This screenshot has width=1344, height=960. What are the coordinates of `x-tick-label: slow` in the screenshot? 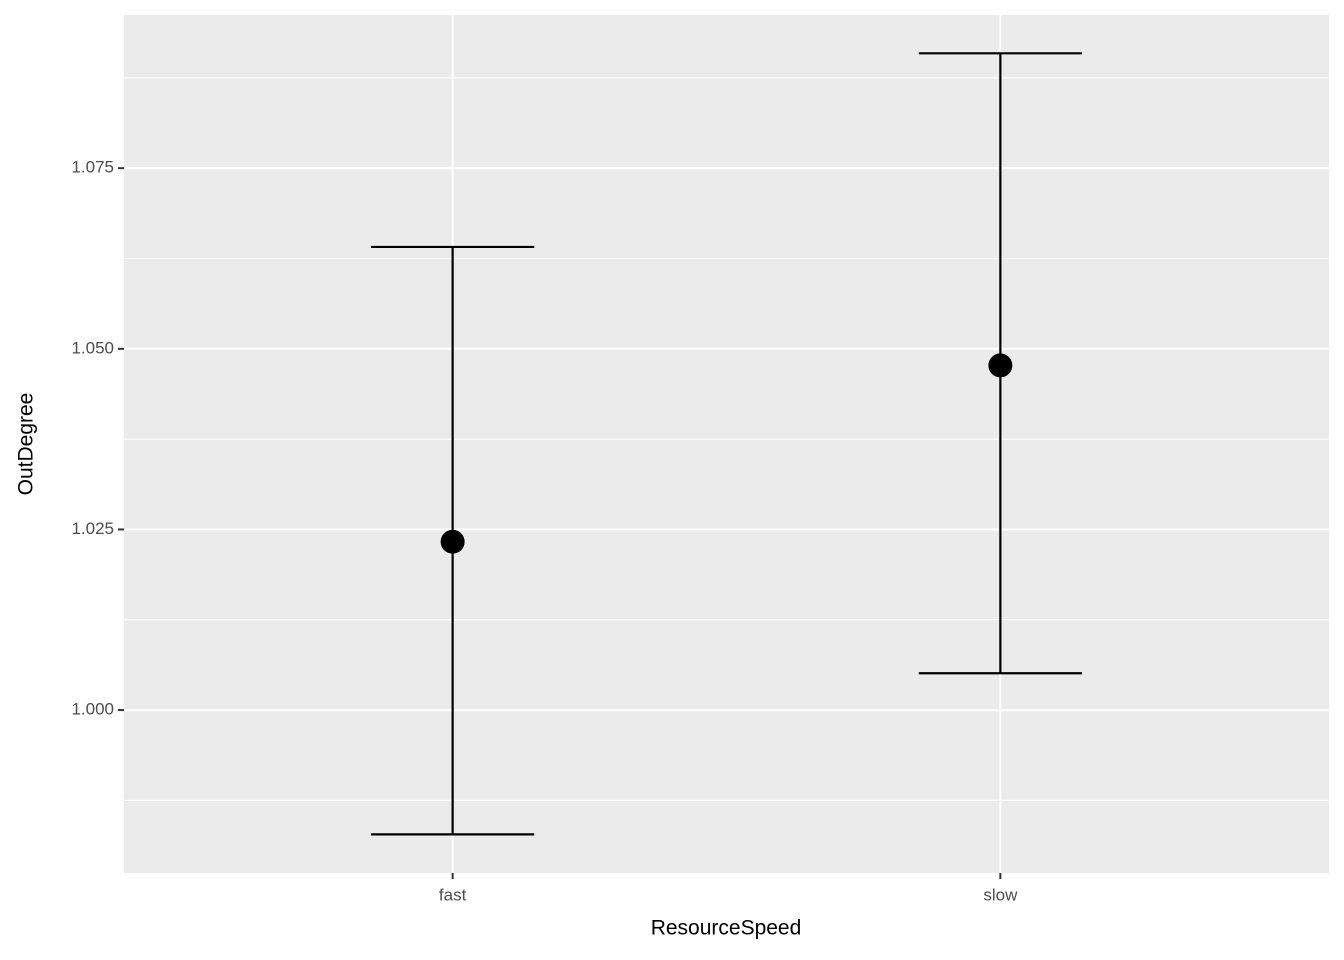 It's located at (1000, 894).